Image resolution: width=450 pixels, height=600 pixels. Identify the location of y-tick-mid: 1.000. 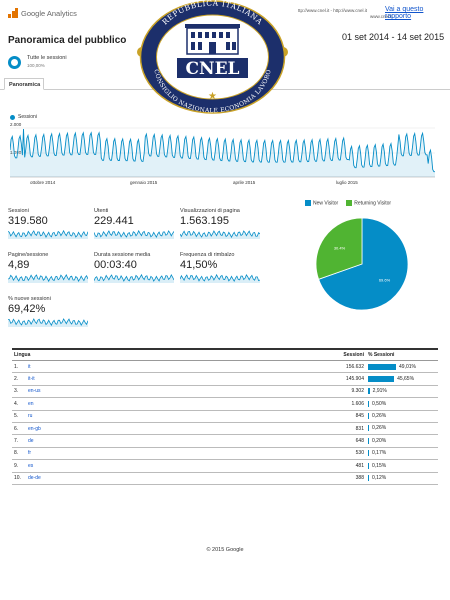
(16, 152).